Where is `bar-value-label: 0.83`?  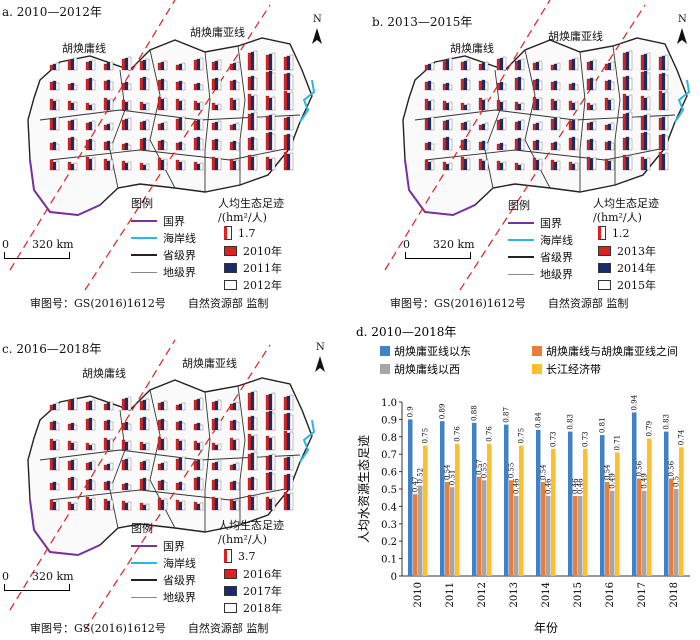 bar-value-label: 0.83 is located at coordinates (667, 422).